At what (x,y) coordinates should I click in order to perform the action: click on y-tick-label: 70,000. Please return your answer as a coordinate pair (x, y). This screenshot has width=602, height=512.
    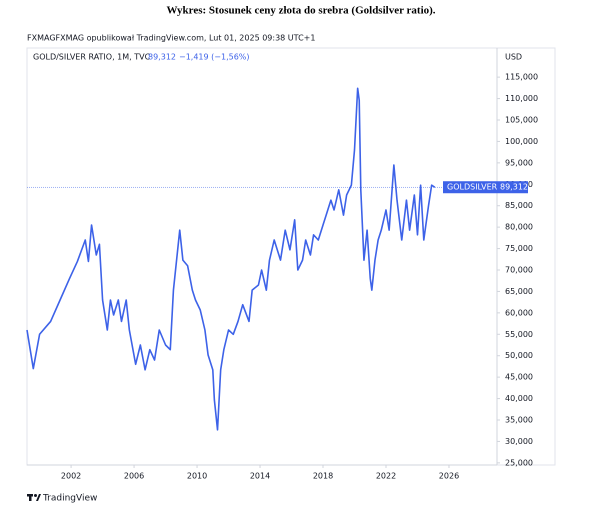
    Looking at the image, I should click on (519, 270).